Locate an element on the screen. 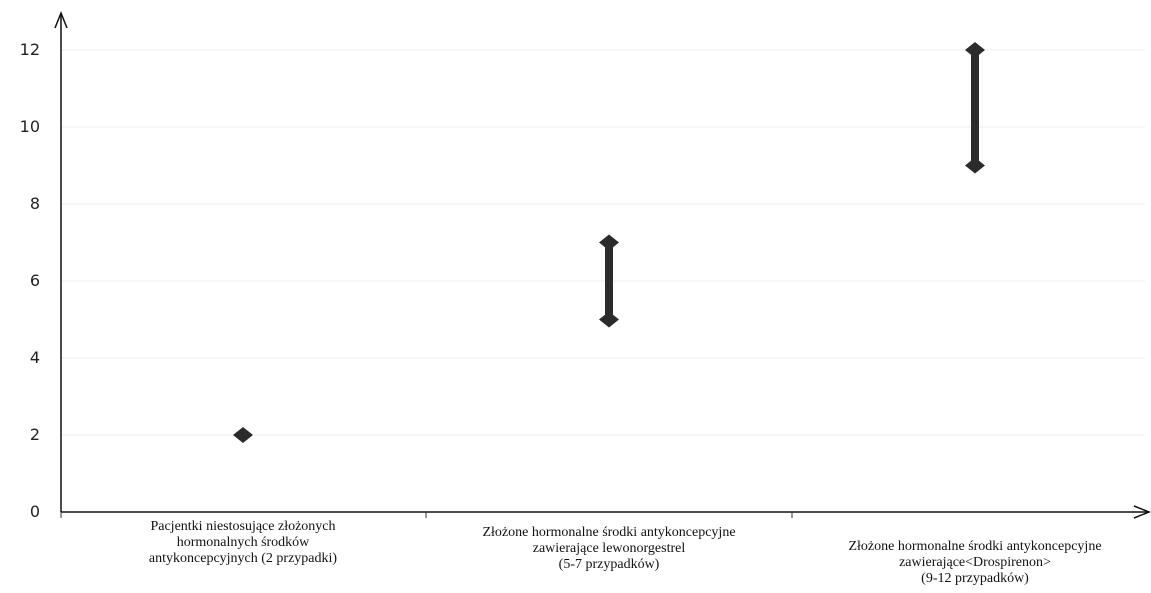 The image size is (1151, 593). category-label-line: (5-7 przypadków) is located at coordinates (609, 564).